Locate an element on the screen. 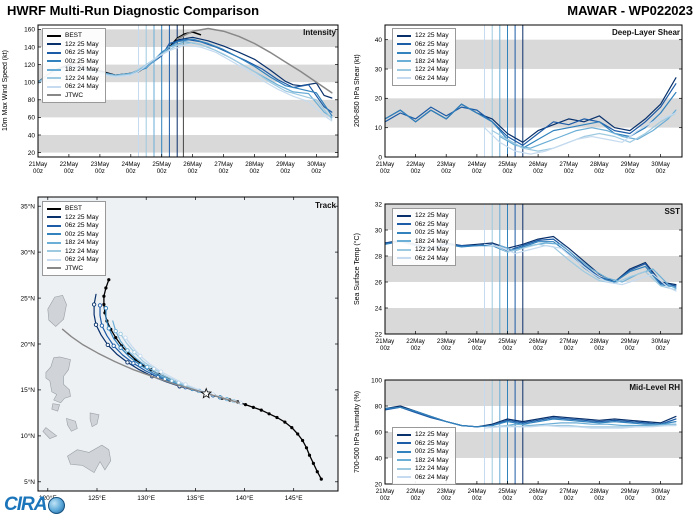  y-tick-label: 80 is located at coordinates (32, 100).